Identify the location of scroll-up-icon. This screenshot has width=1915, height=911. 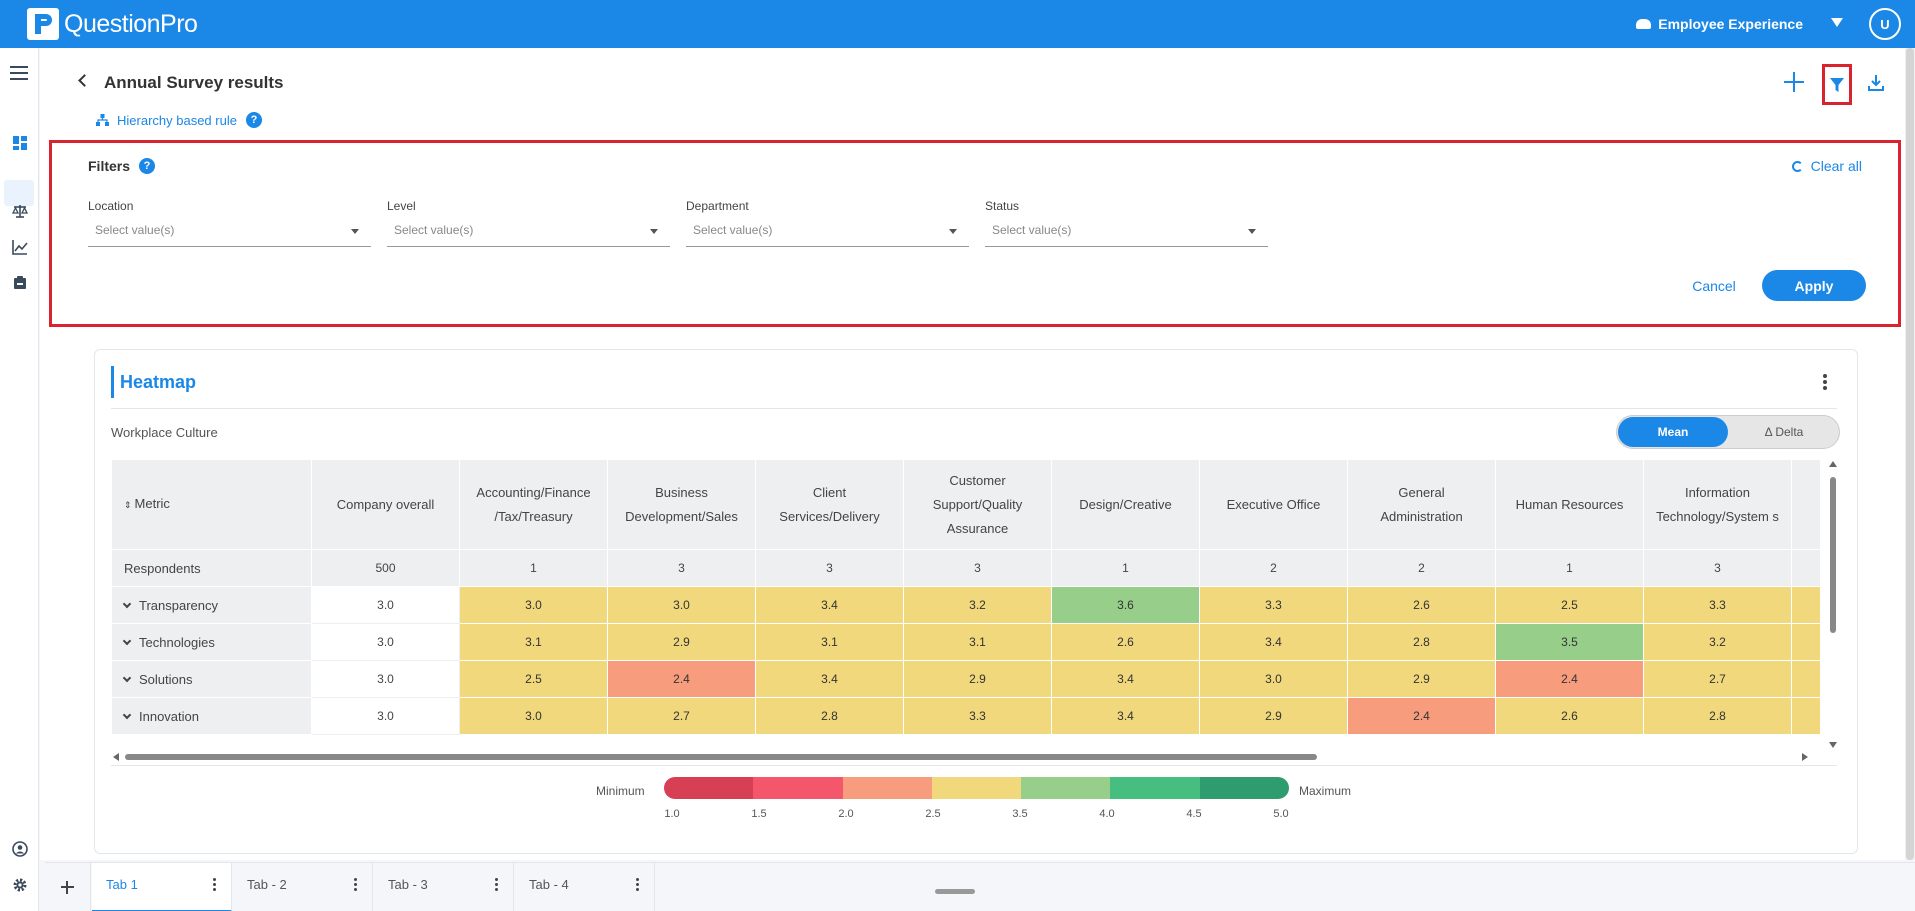
(1833, 464).